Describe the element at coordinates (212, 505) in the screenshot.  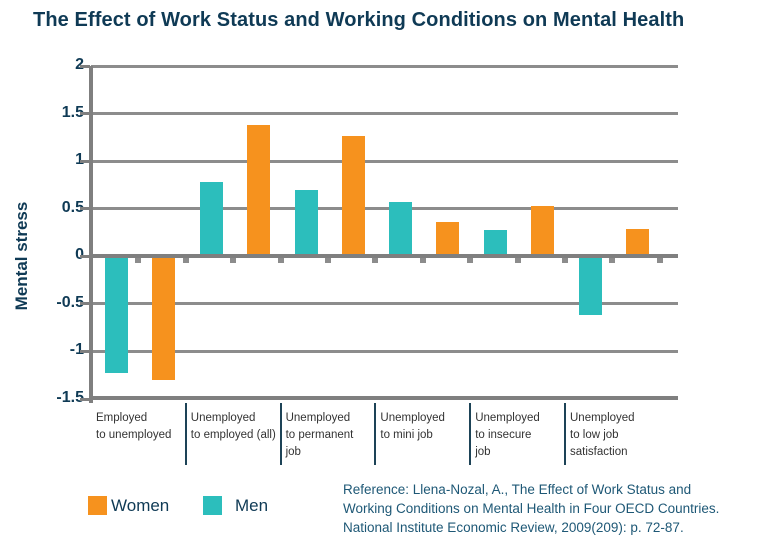
I see `legend-swatch-men` at that location.